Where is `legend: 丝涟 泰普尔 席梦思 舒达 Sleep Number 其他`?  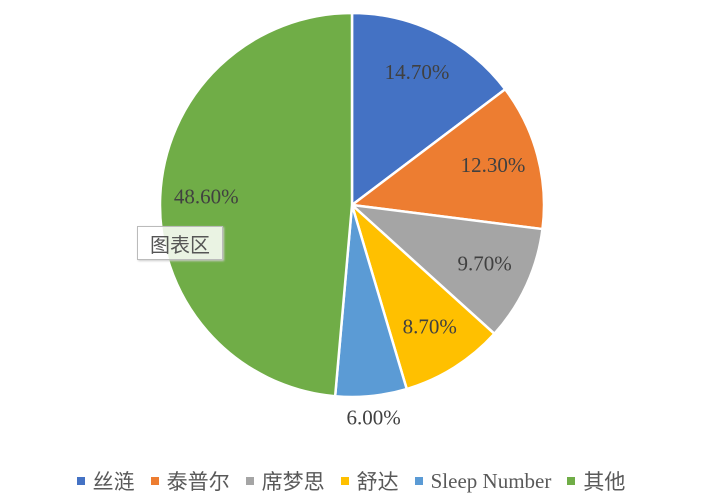 legend: 丝涟 泰普尔 席梦思 舒达 Sleep Number 其他 is located at coordinates (351, 481).